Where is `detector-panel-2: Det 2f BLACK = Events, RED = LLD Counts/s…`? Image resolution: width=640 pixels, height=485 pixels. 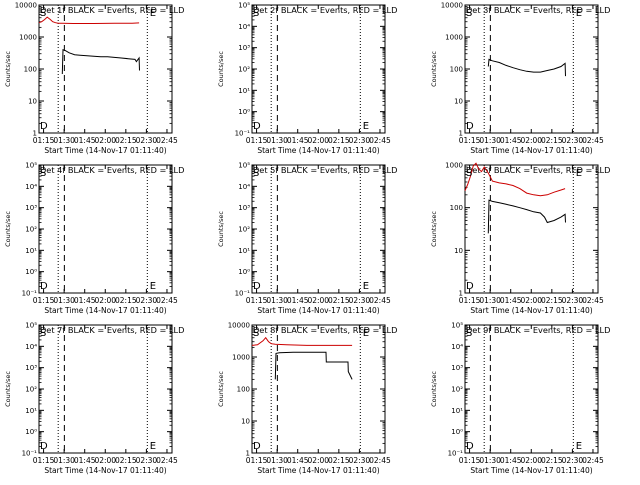
detector-panel-2: Det 2f BLACK = Events, RED = LLD Counts/s… is located at coordinates (307, 79).